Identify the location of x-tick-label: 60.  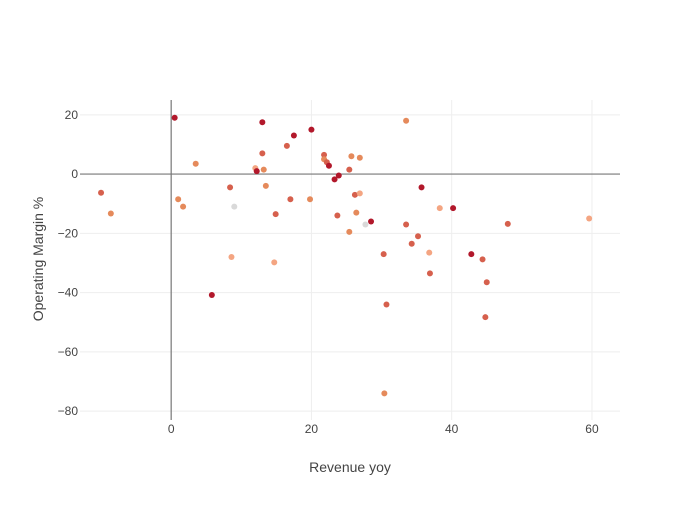
(592, 429).